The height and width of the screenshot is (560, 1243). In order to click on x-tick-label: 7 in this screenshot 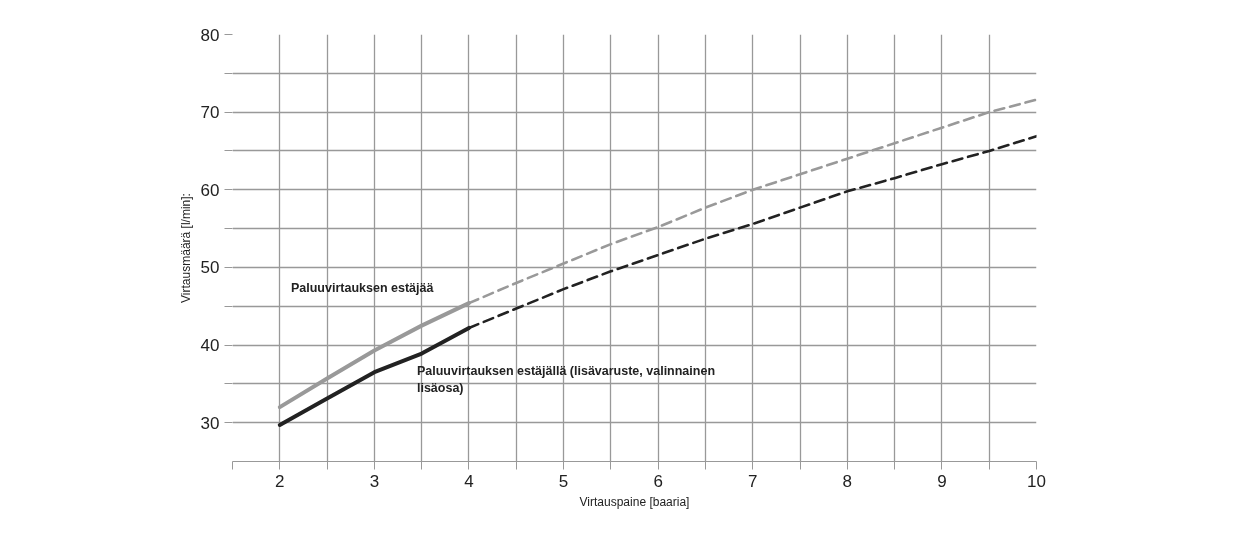, I will do `click(753, 481)`.